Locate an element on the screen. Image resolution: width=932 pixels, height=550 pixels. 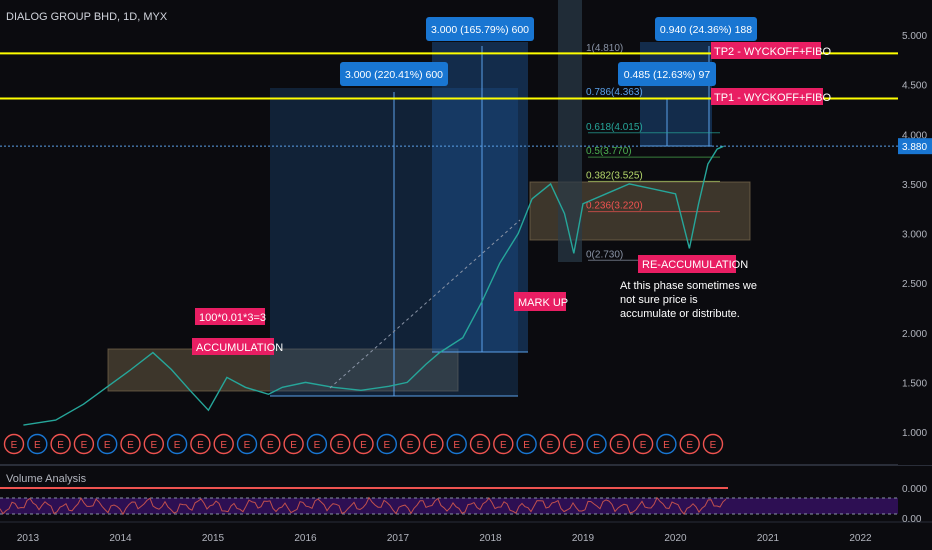
measure-label-1: 3.000 (165.79%) 600 is located at coordinates (480, 29).